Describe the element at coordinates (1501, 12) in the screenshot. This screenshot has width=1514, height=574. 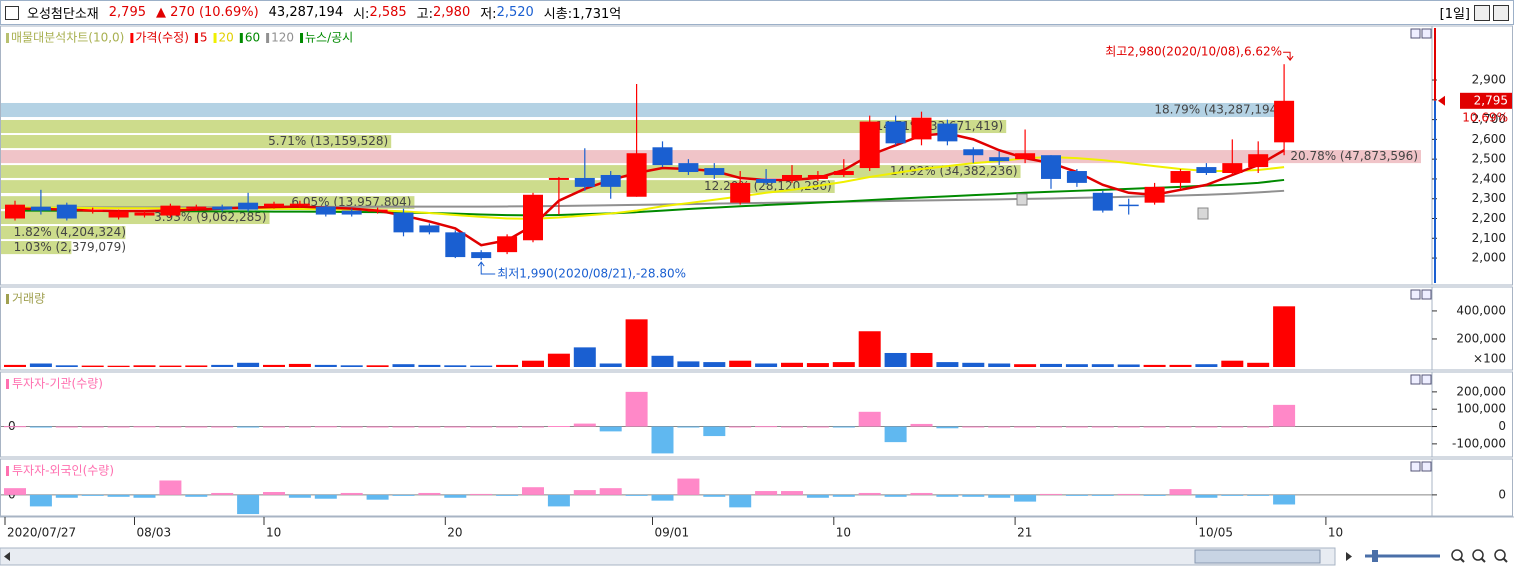
I see `close-button` at that location.